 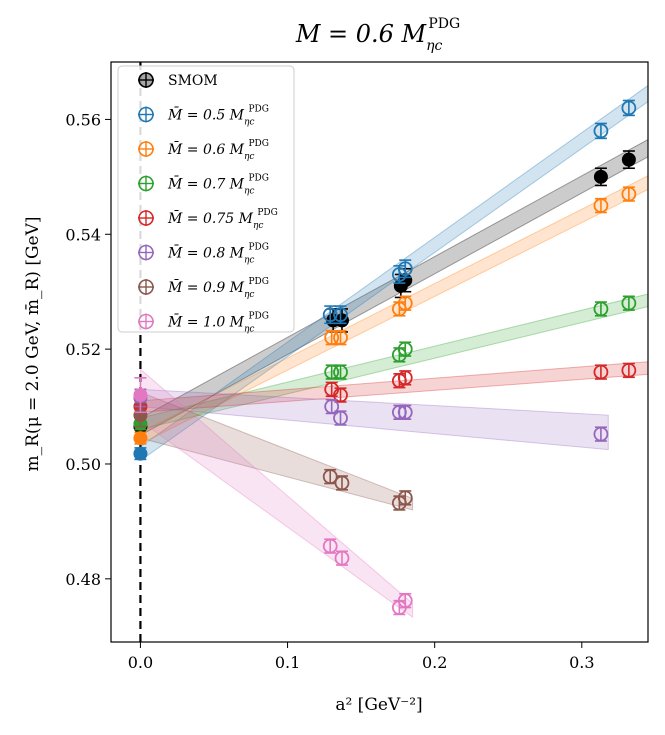 I want to click on legend-frame, so click(x=206, y=199).